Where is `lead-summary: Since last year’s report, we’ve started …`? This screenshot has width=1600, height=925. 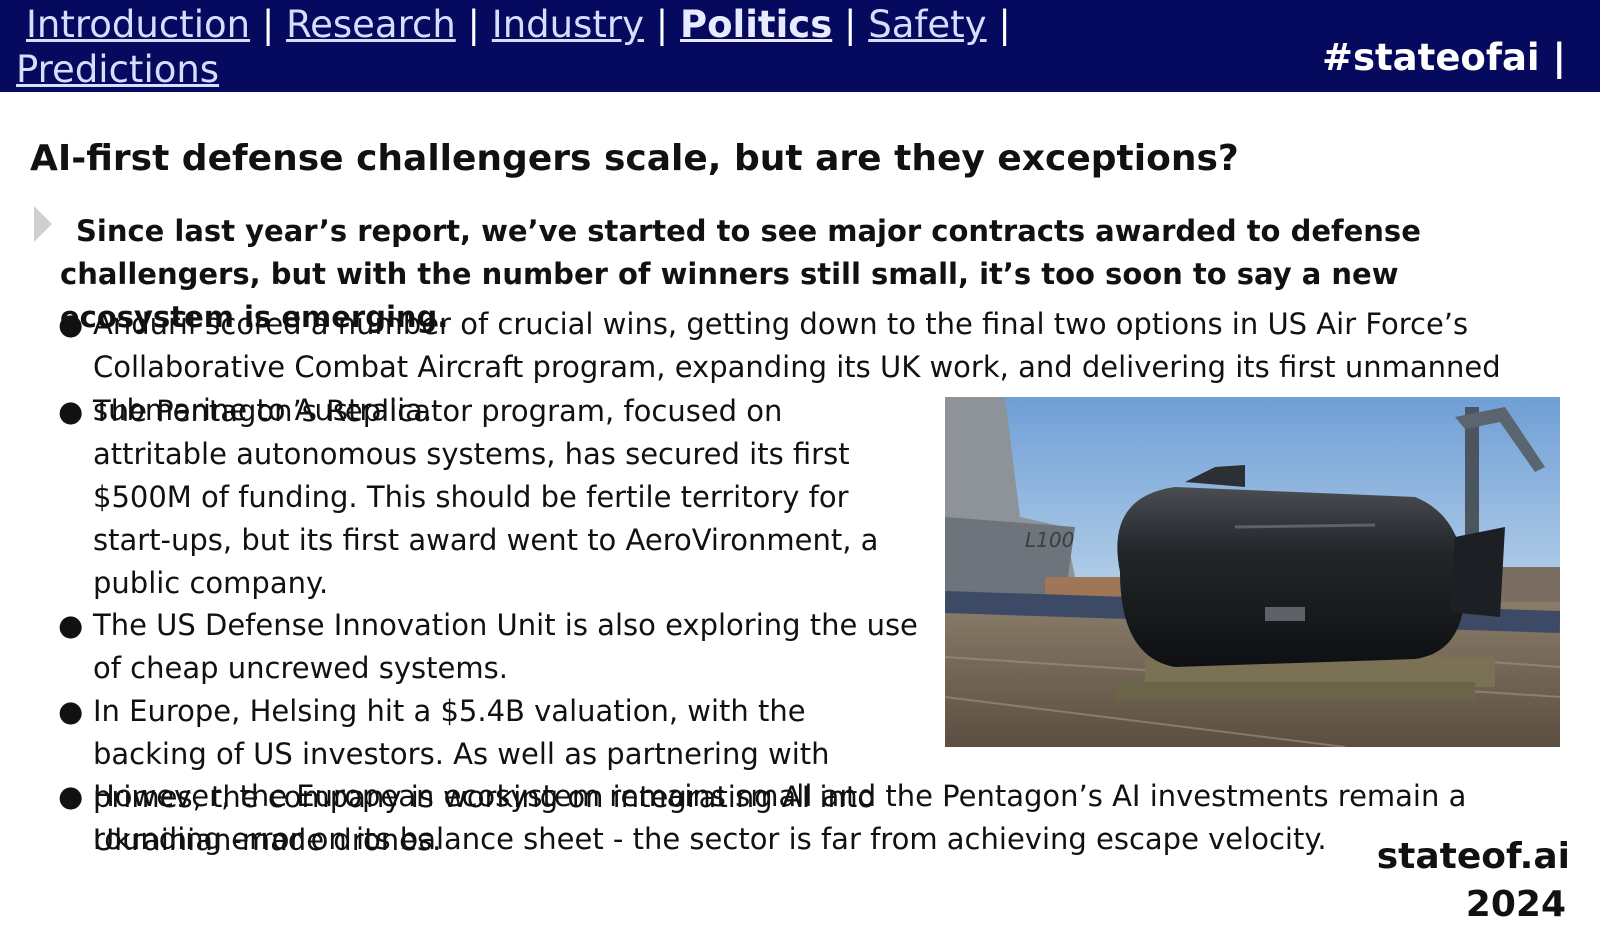
lead-summary: Since last year’s report, we’ve started … is located at coordinates (740, 274).